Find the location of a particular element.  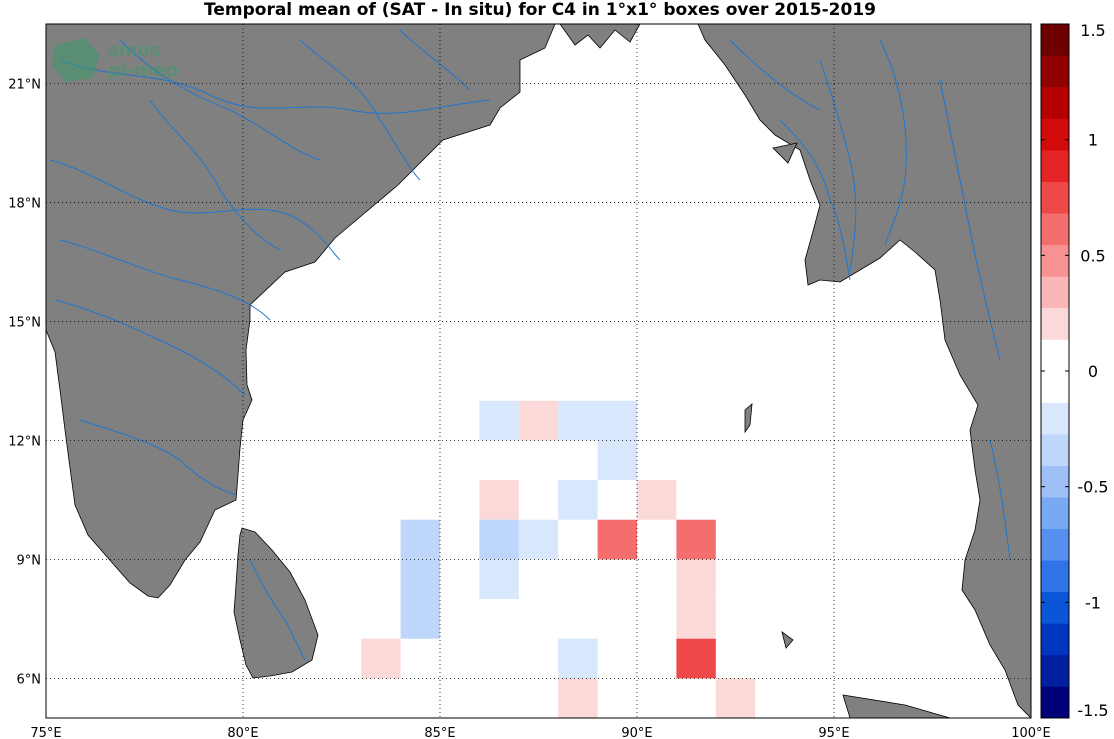

lon-tick-label: 100°E is located at coordinates (1031, 732).